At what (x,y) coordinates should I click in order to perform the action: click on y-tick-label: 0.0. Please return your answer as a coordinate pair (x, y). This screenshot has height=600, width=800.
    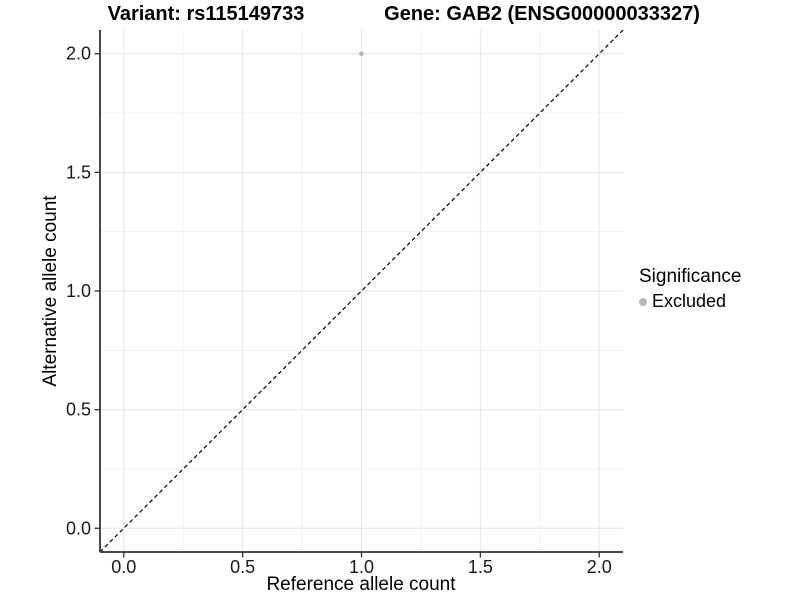
    Looking at the image, I should click on (78, 528).